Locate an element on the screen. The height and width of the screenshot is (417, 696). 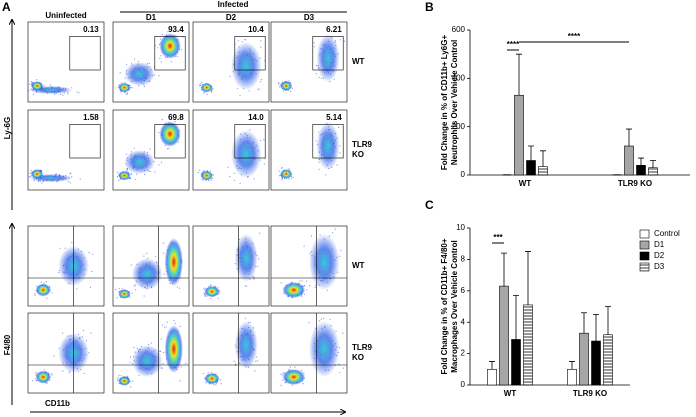
y-tick-label: 200 is located at coordinates (459, 126).